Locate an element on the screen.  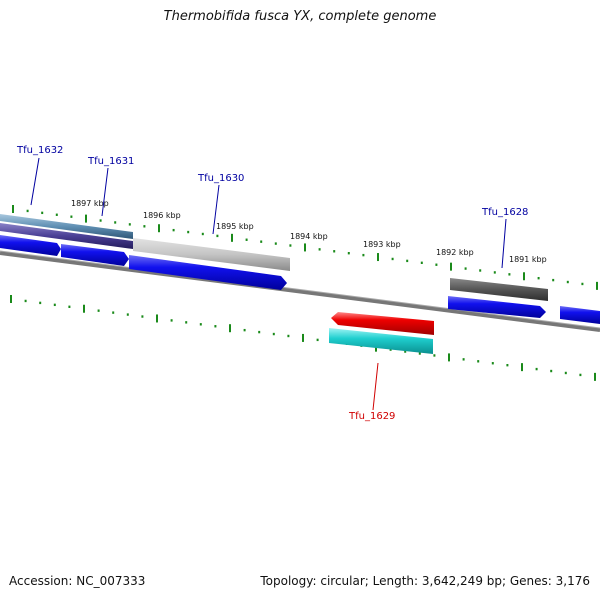
ruler-label: 1896 kbp is located at coordinates (162, 215).